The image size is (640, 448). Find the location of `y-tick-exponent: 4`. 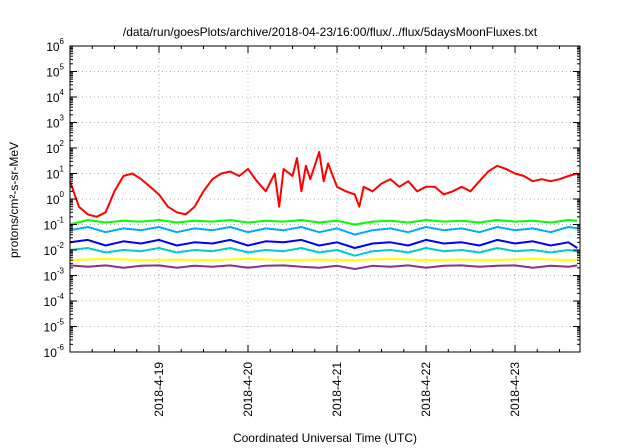

y-tick-exponent: 4 is located at coordinates (62, 92).